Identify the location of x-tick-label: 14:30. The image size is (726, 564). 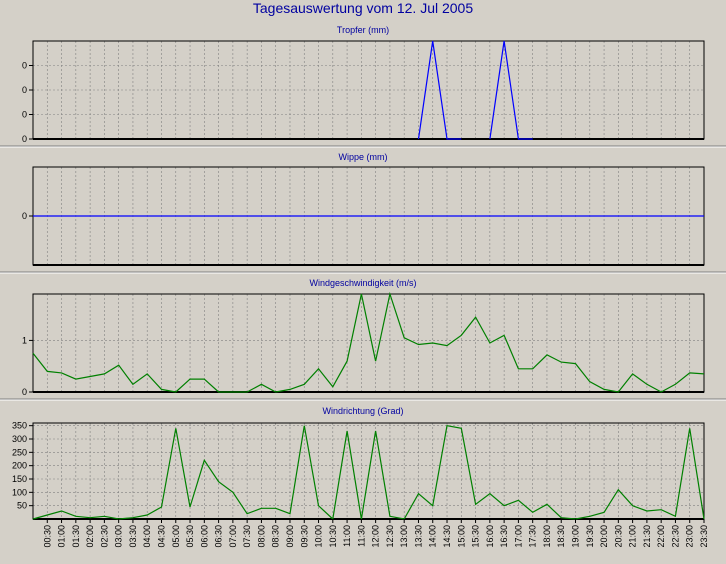
(447, 536).